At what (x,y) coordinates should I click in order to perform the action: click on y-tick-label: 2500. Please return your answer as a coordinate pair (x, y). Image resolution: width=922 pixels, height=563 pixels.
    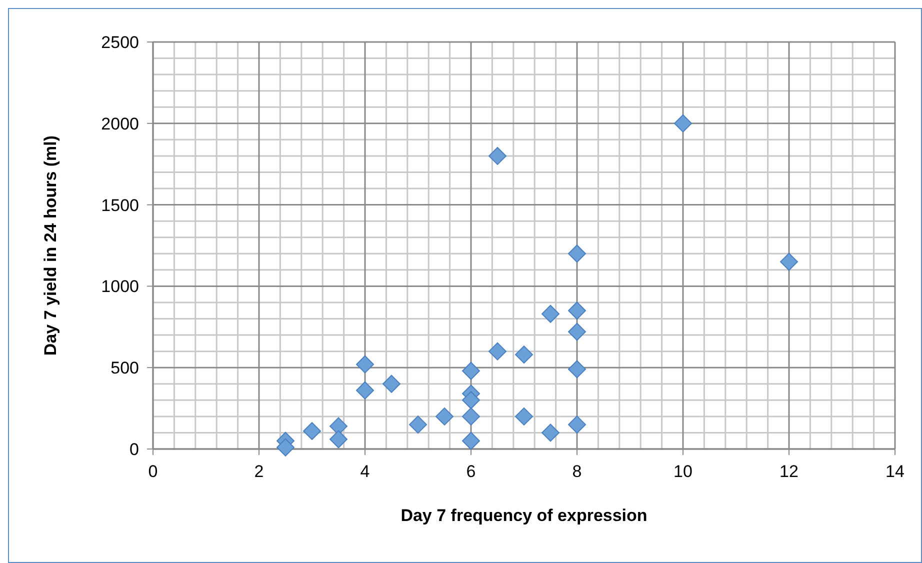
    Looking at the image, I should click on (120, 42).